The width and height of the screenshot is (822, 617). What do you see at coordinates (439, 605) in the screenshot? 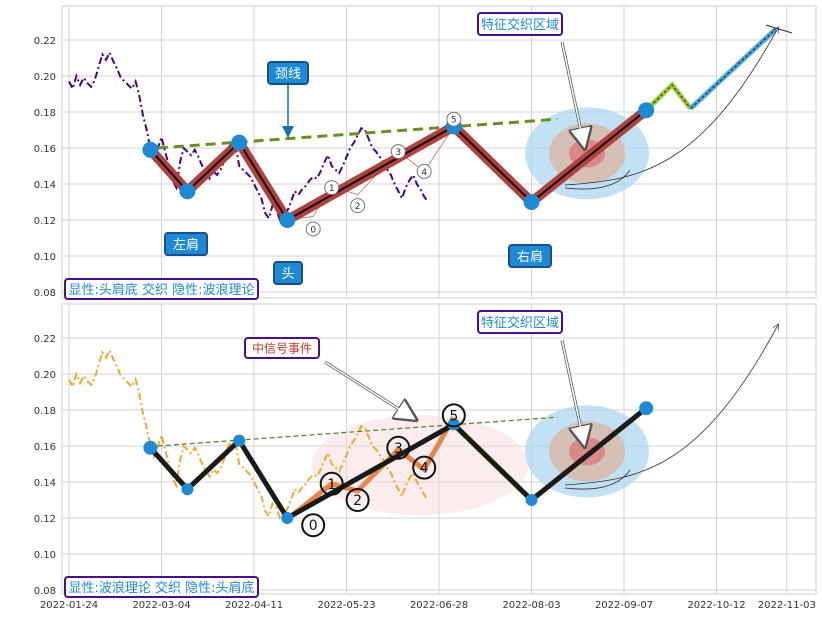
I see `x-tick-label: 2022-06-28` at bounding box center [439, 605].